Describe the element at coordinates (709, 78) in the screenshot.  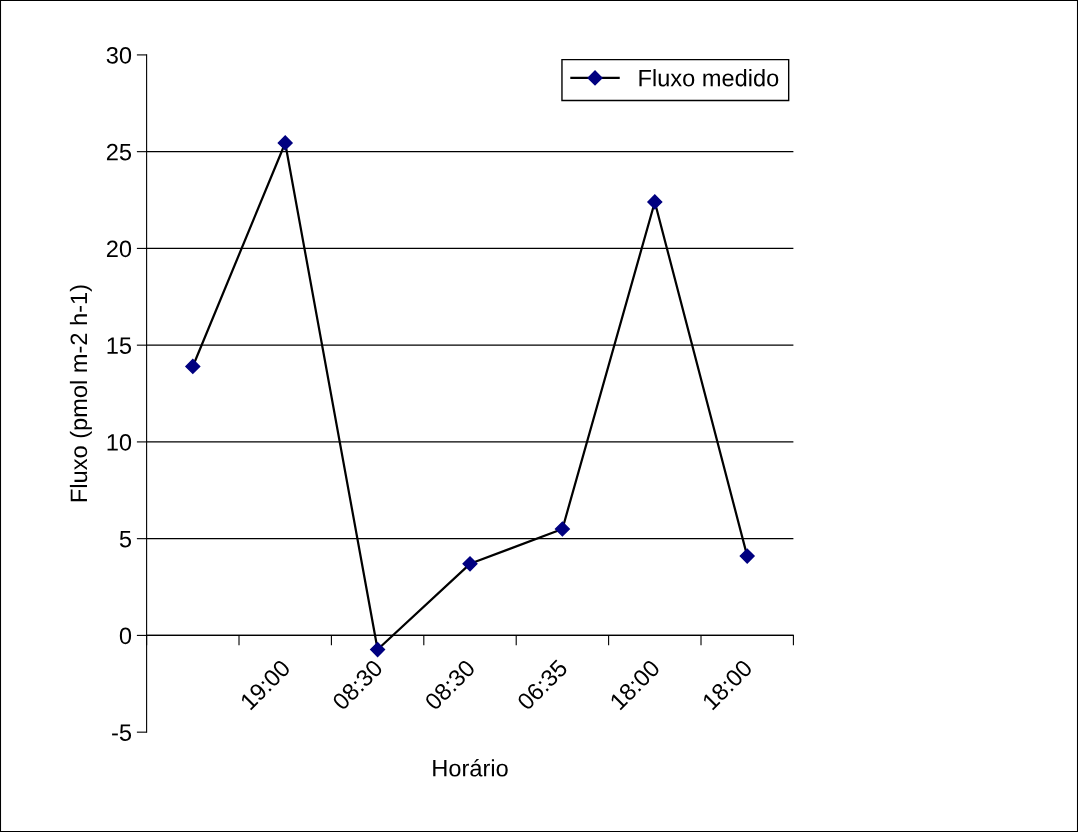
I see `legend-label: Fluxo medido` at that location.